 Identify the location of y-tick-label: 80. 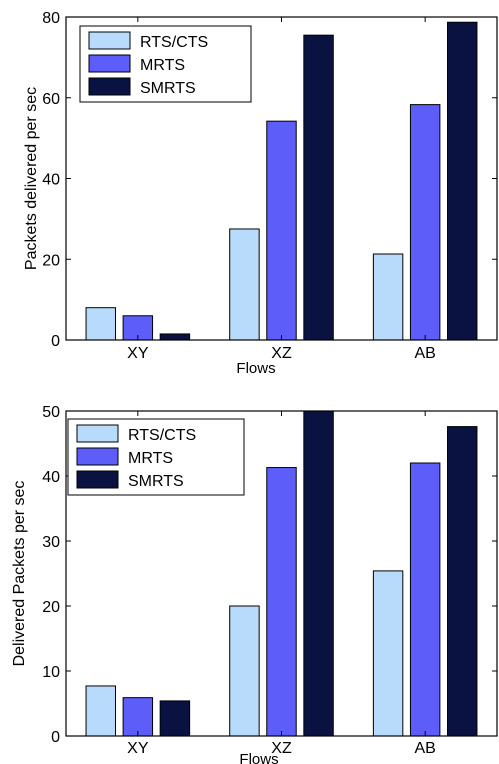
(51, 18).